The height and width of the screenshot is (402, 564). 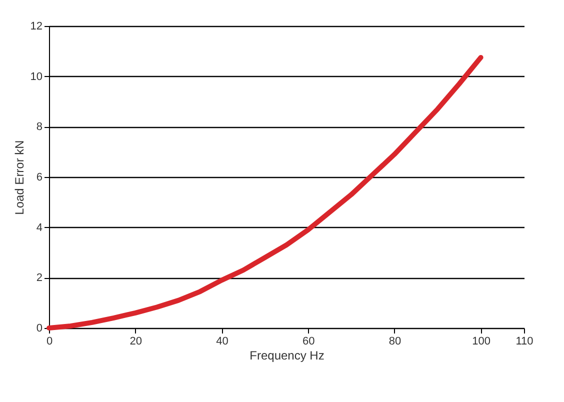 I want to click on y-tick-label: 2, so click(x=39, y=278).